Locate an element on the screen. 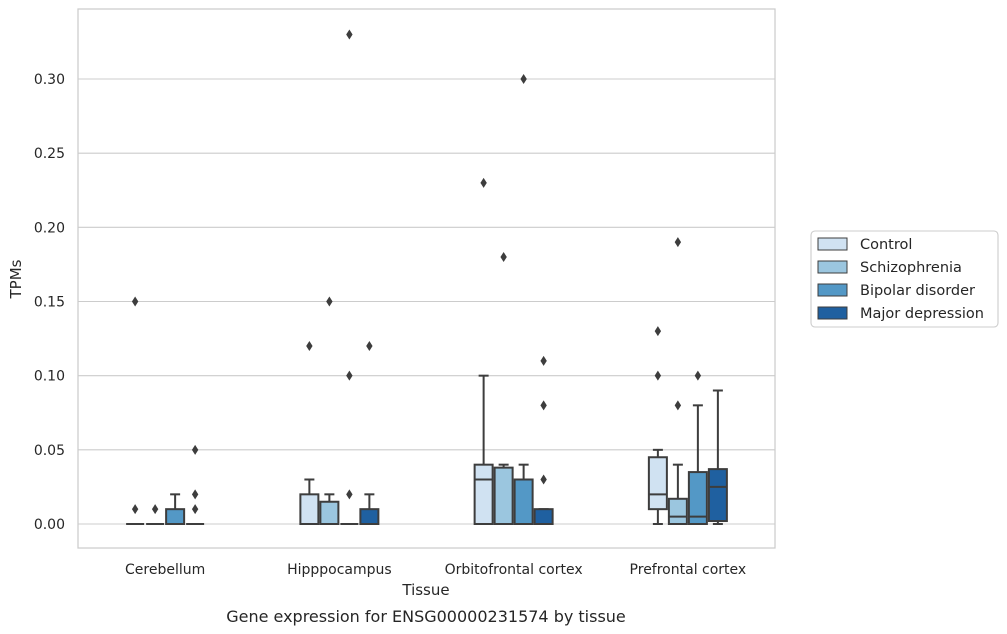 The image size is (1007, 634). y-axis: 0.00 0.05 0.10 0.15 0.20 0.25 0.30 is located at coordinates (49, 302).